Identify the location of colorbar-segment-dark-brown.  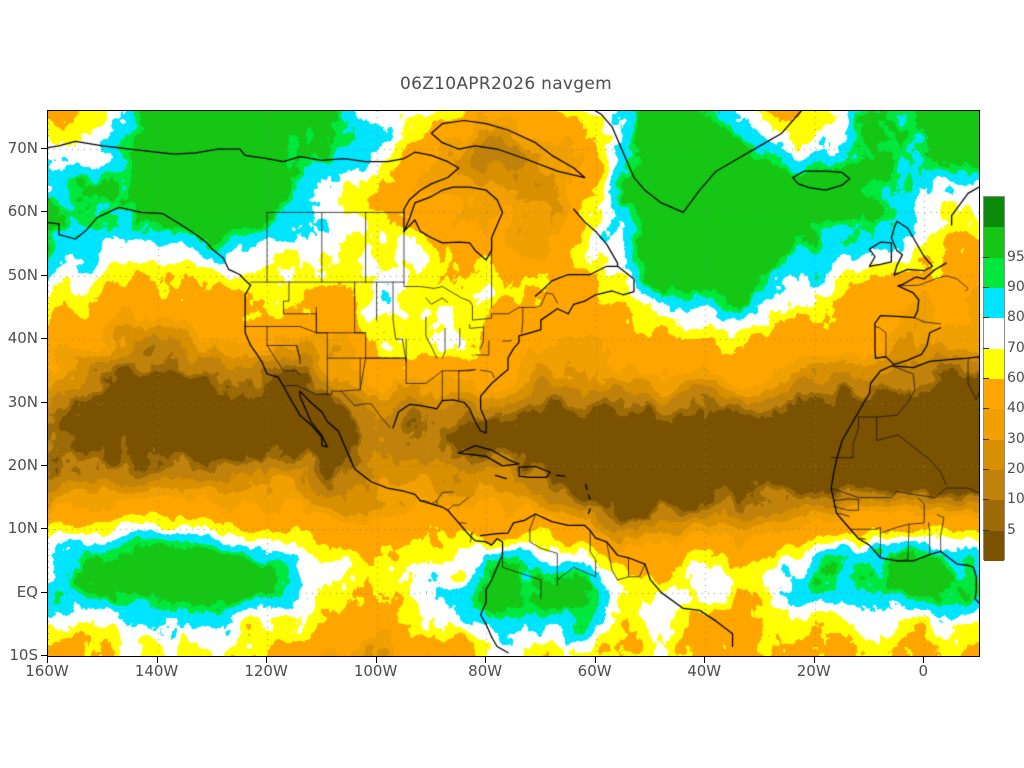
(994, 545).